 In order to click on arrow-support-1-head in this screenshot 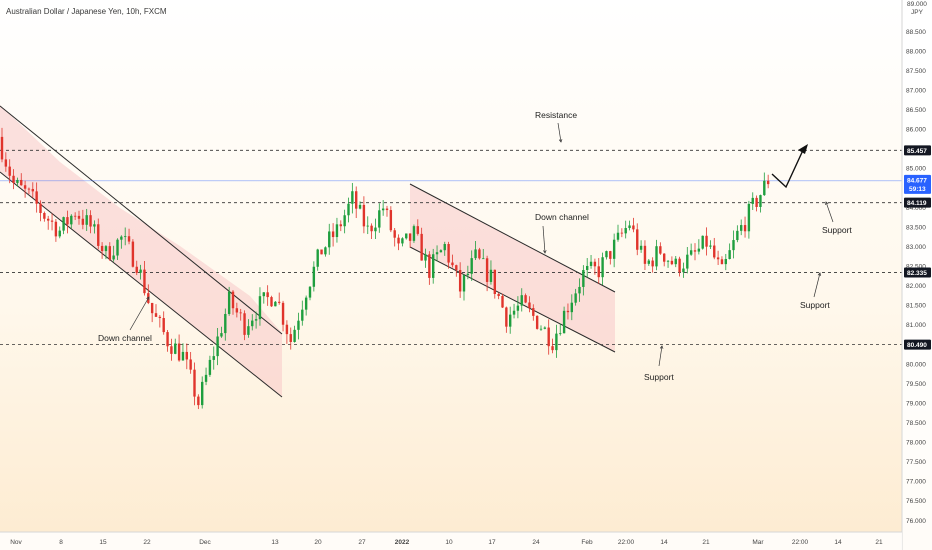, I will do `click(827, 203)`.